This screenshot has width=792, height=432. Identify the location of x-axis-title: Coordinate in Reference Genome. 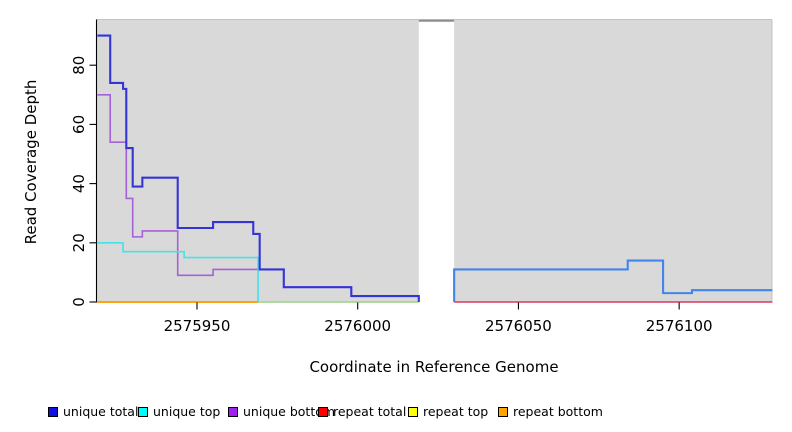
(434, 367).